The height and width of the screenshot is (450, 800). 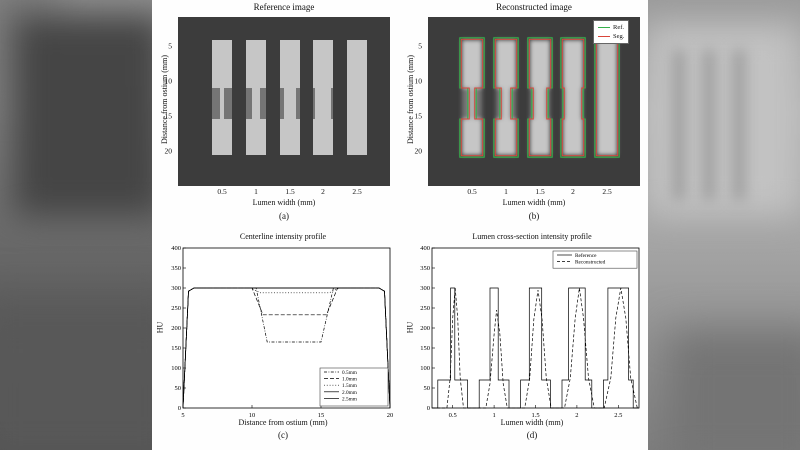 I want to click on panel-b-ytick-labels: 5 10 15 20, so click(x=418, y=98).